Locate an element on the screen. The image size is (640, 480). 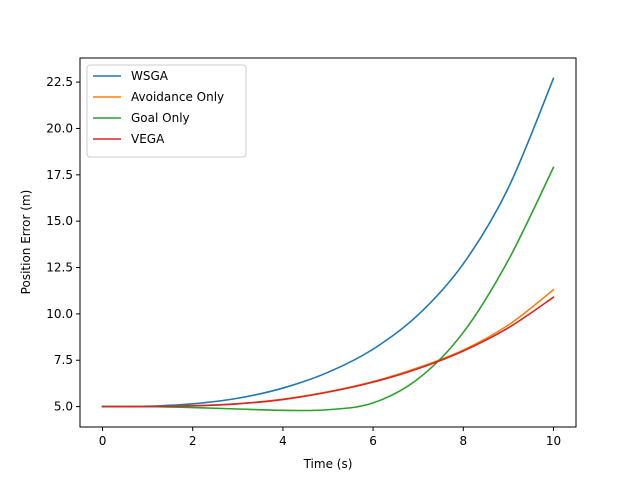
x-axis-label: Time (s) is located at coordinates (328, 464).